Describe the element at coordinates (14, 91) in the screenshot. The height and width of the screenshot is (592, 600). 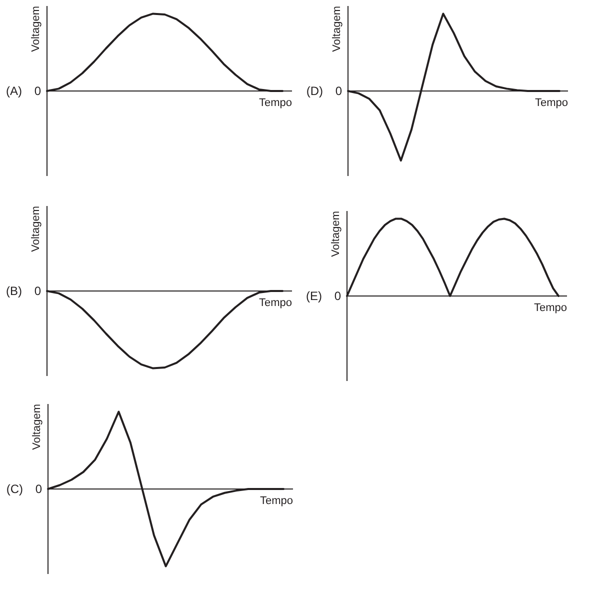
I see `text: (A)` at that location.